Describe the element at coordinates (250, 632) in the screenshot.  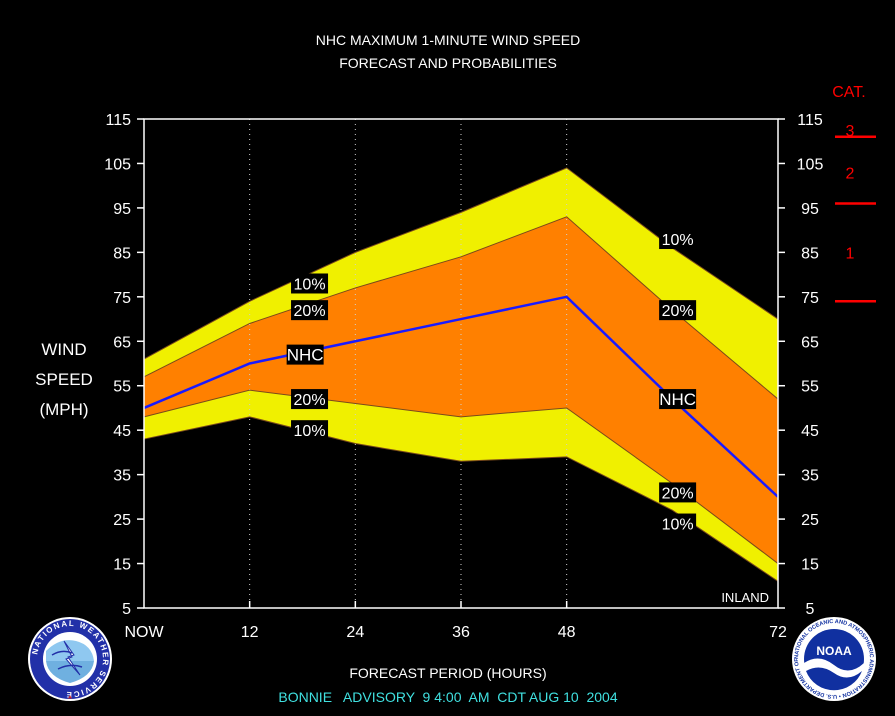
I see `x-tick-label-12: 12` at that location.